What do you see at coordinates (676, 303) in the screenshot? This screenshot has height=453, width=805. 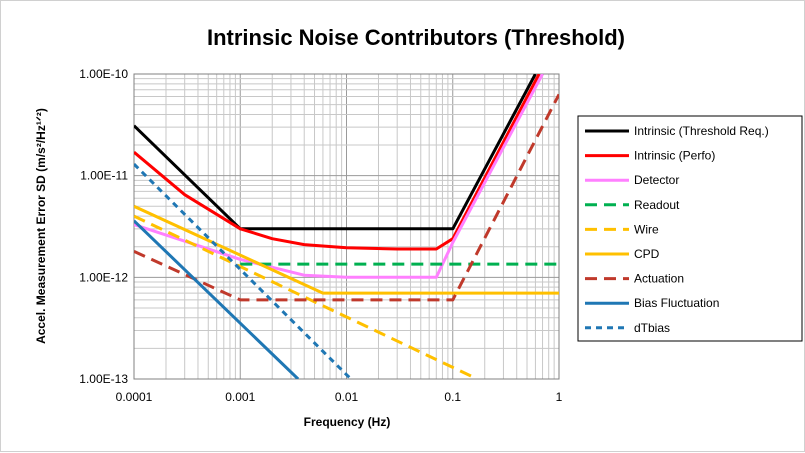 I see `legend-label: Bias Fluctuation` at bounding box center [676, 303].